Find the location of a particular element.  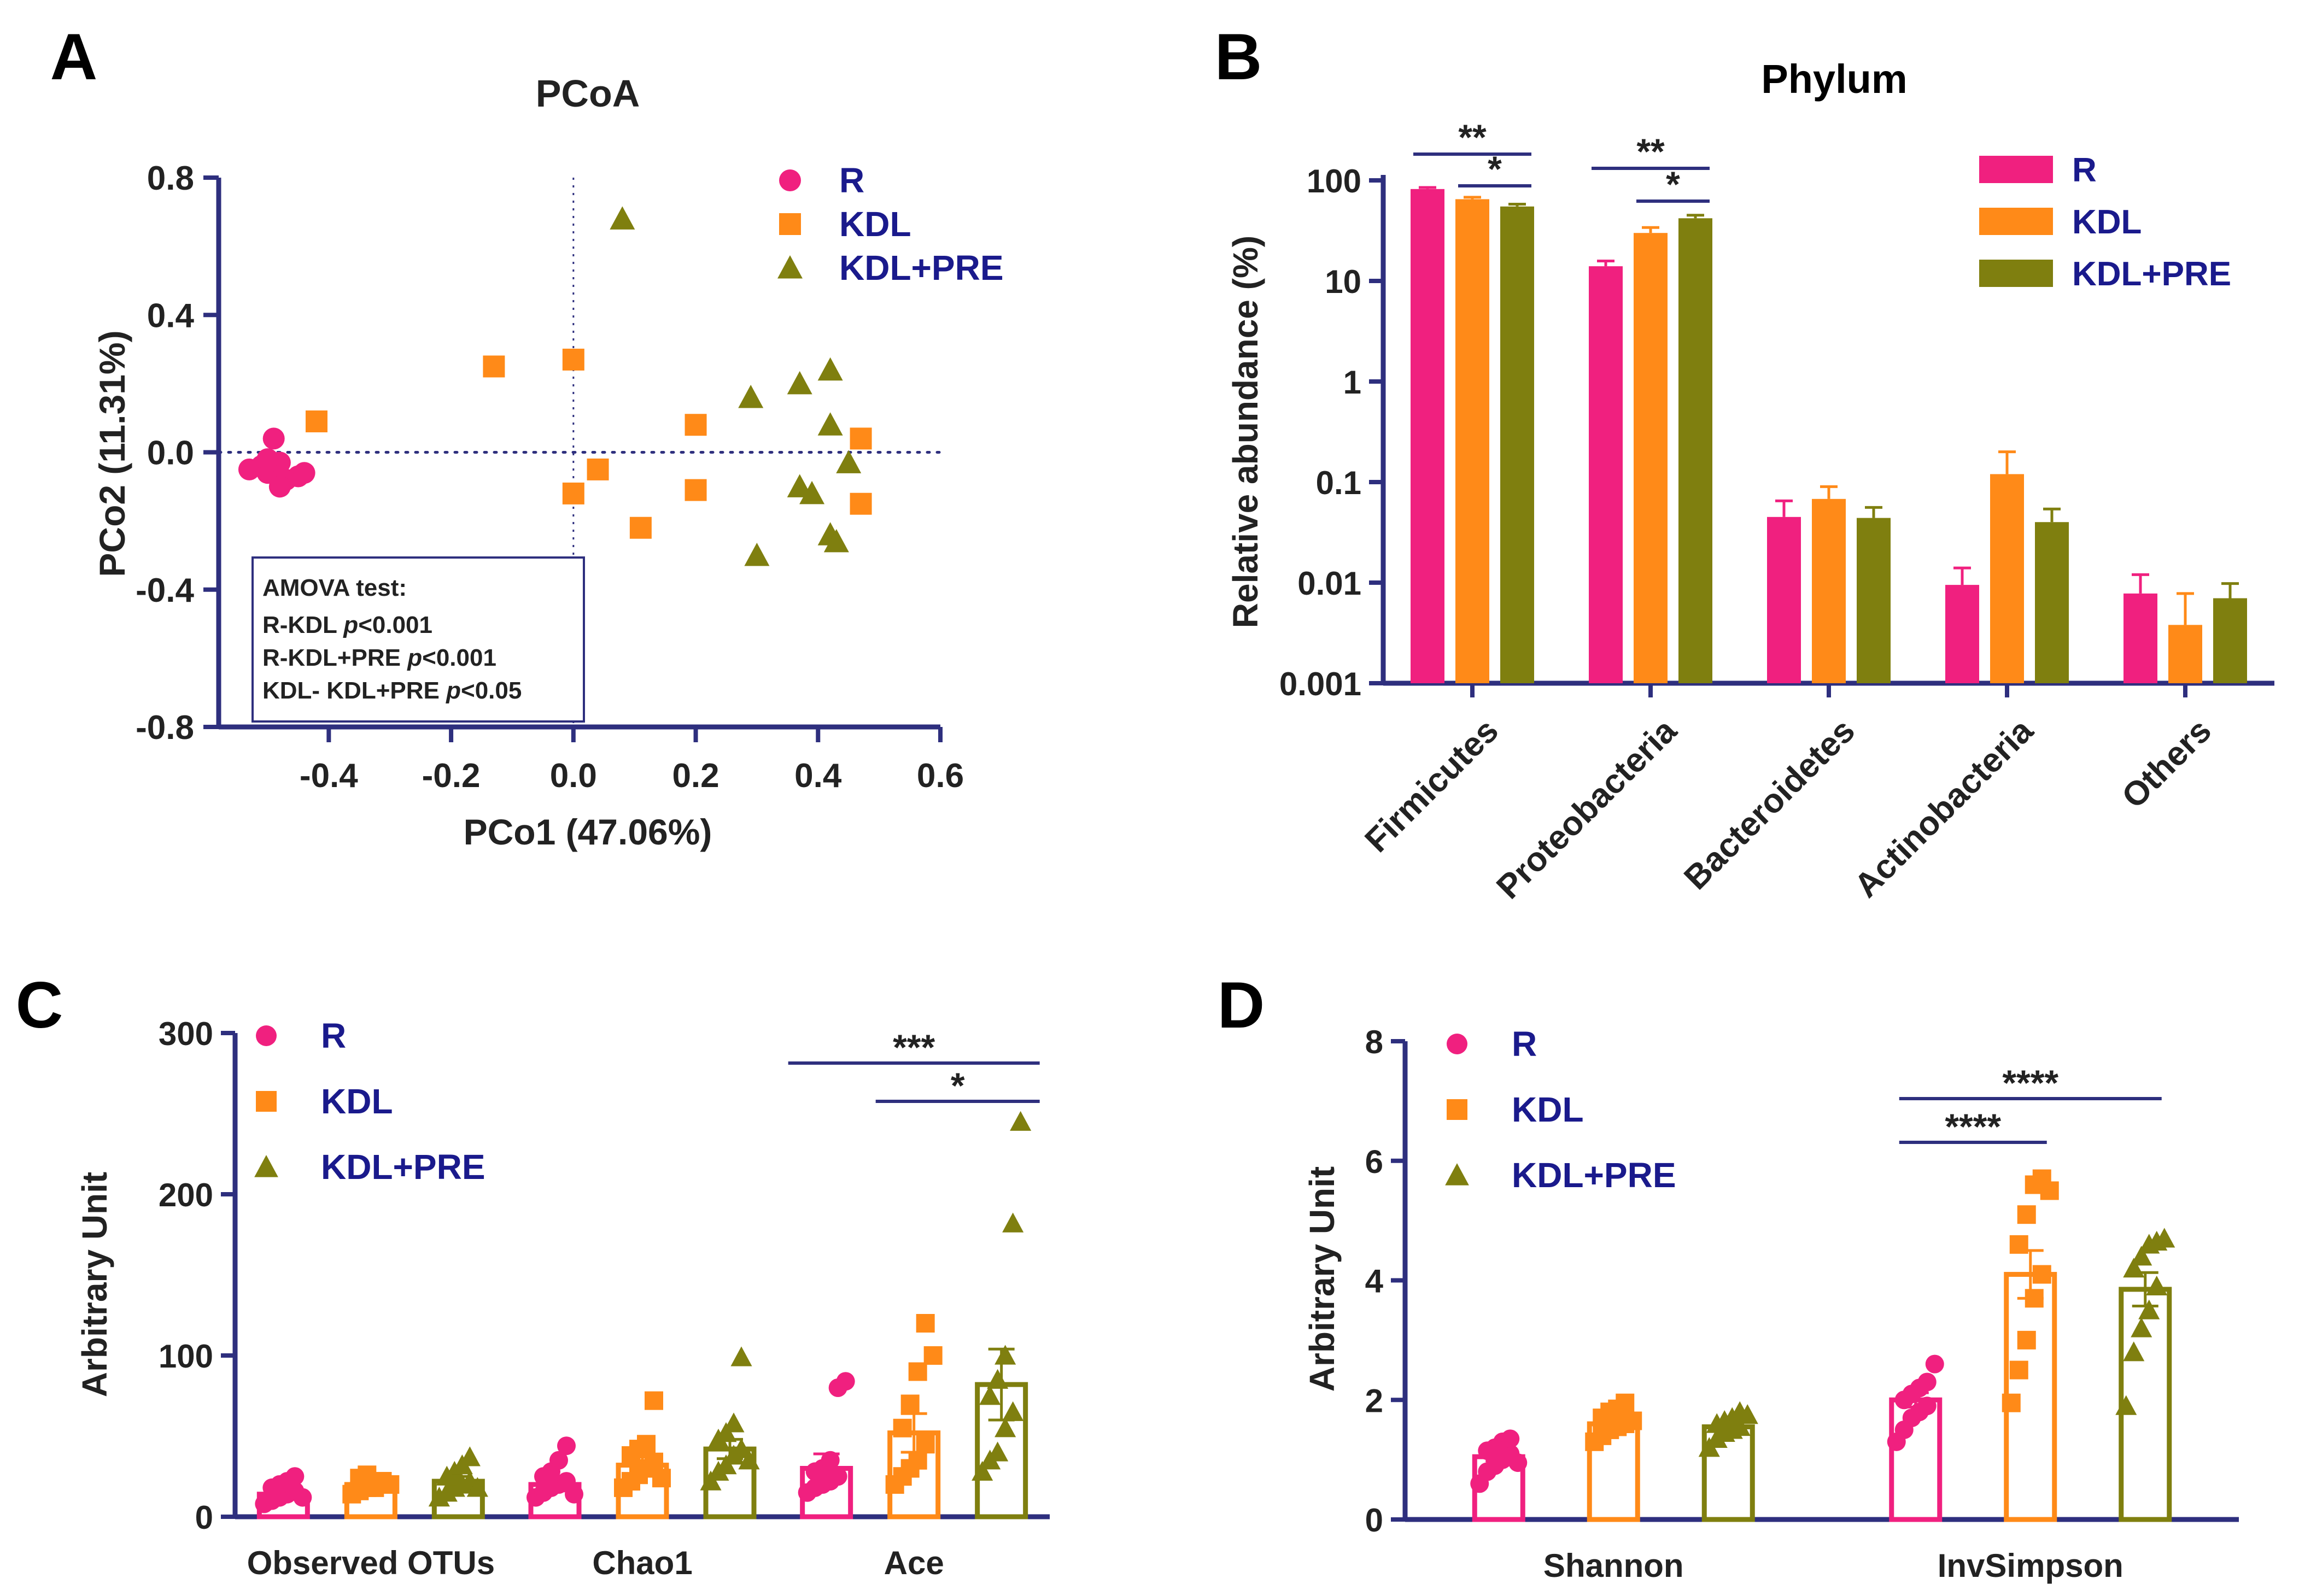

legend-swatch-kdl-pre is located at coordinates (2016, 273).